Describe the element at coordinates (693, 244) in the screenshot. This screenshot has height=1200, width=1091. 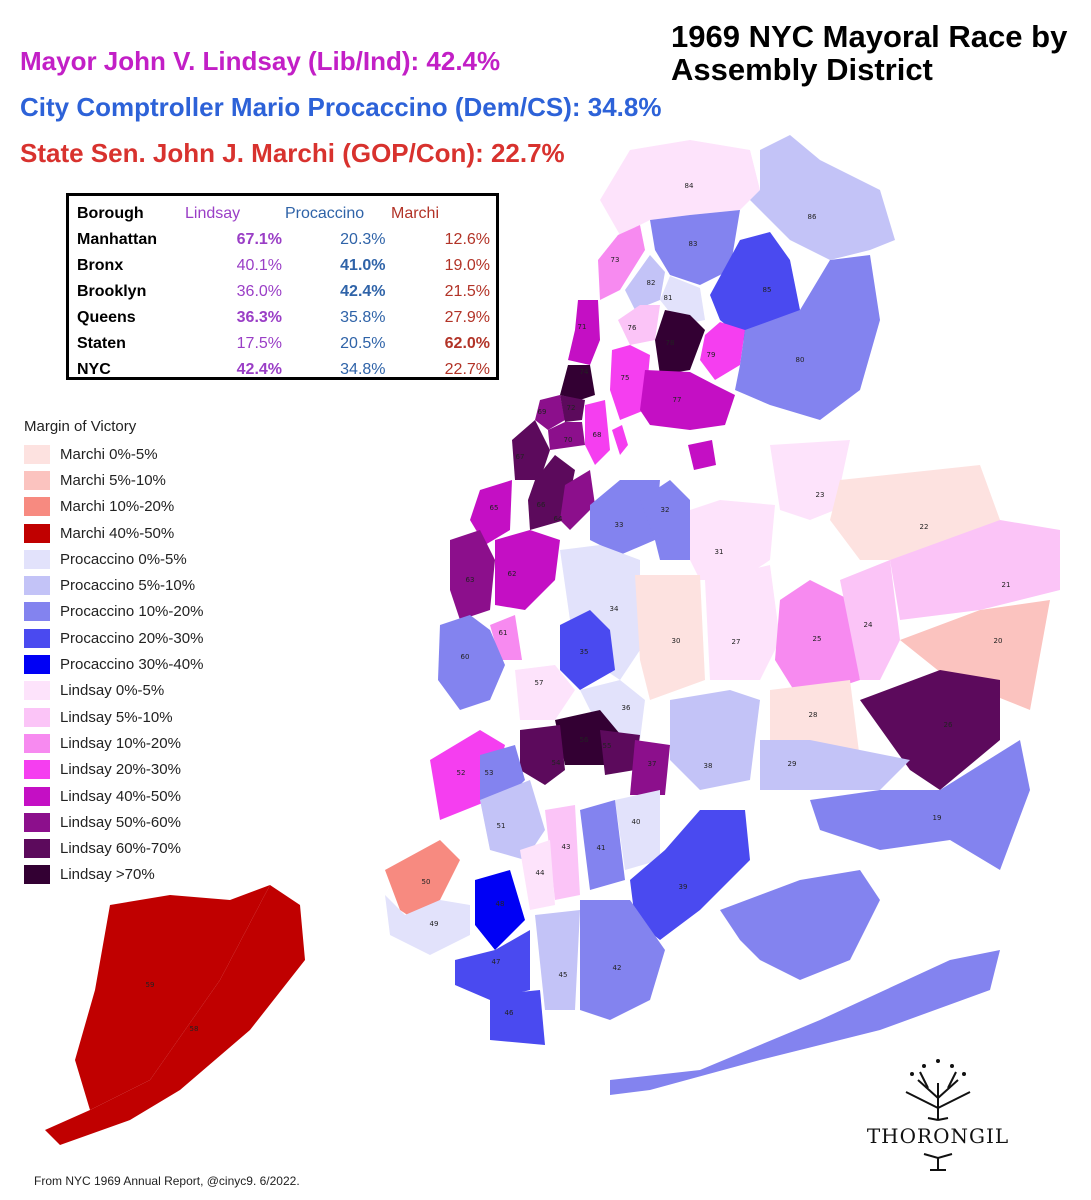
I see `district-label: 83` at that location.